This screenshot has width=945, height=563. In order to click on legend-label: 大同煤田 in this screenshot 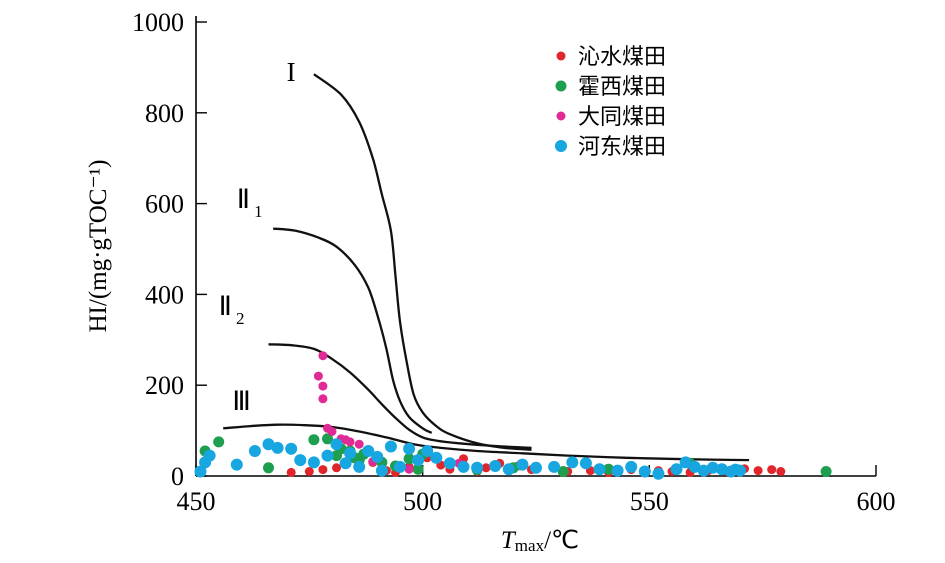, I will do `click(622, 117)`.